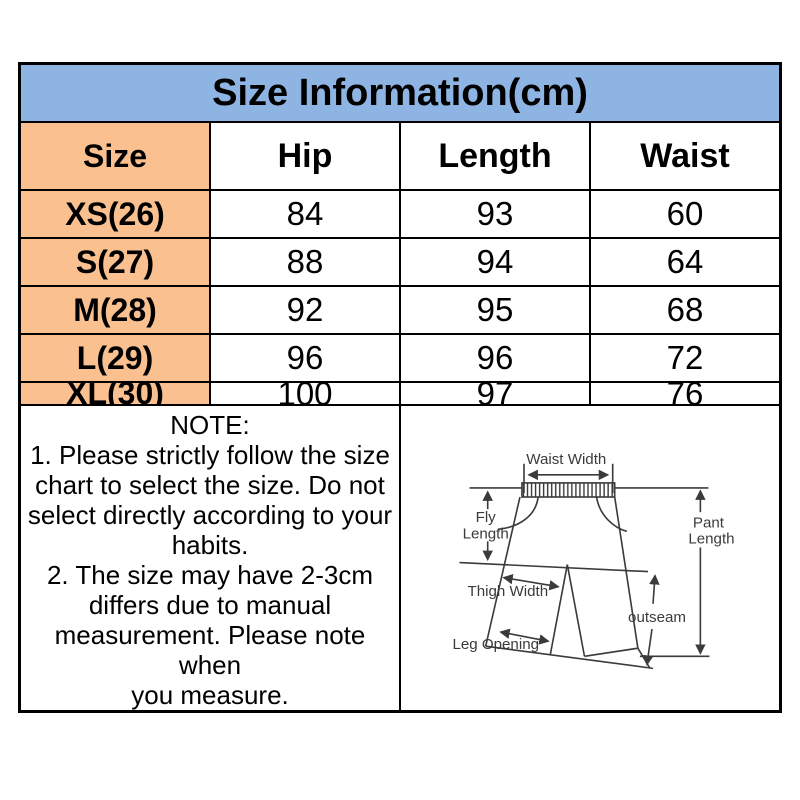  Describe the element at coordinates (568, 490) in the screenshot. I see `waistband` at that location.